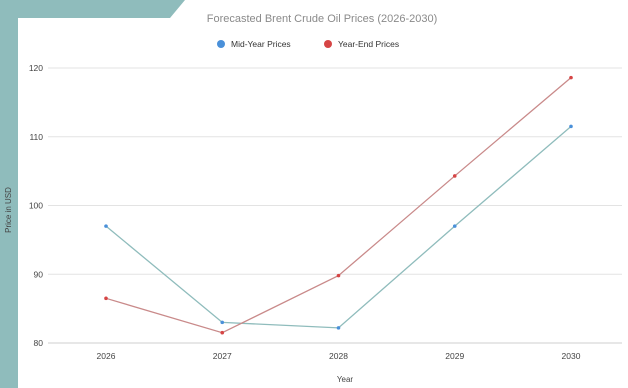  I want to click on y-tick-label: 80, so click(39, 343).